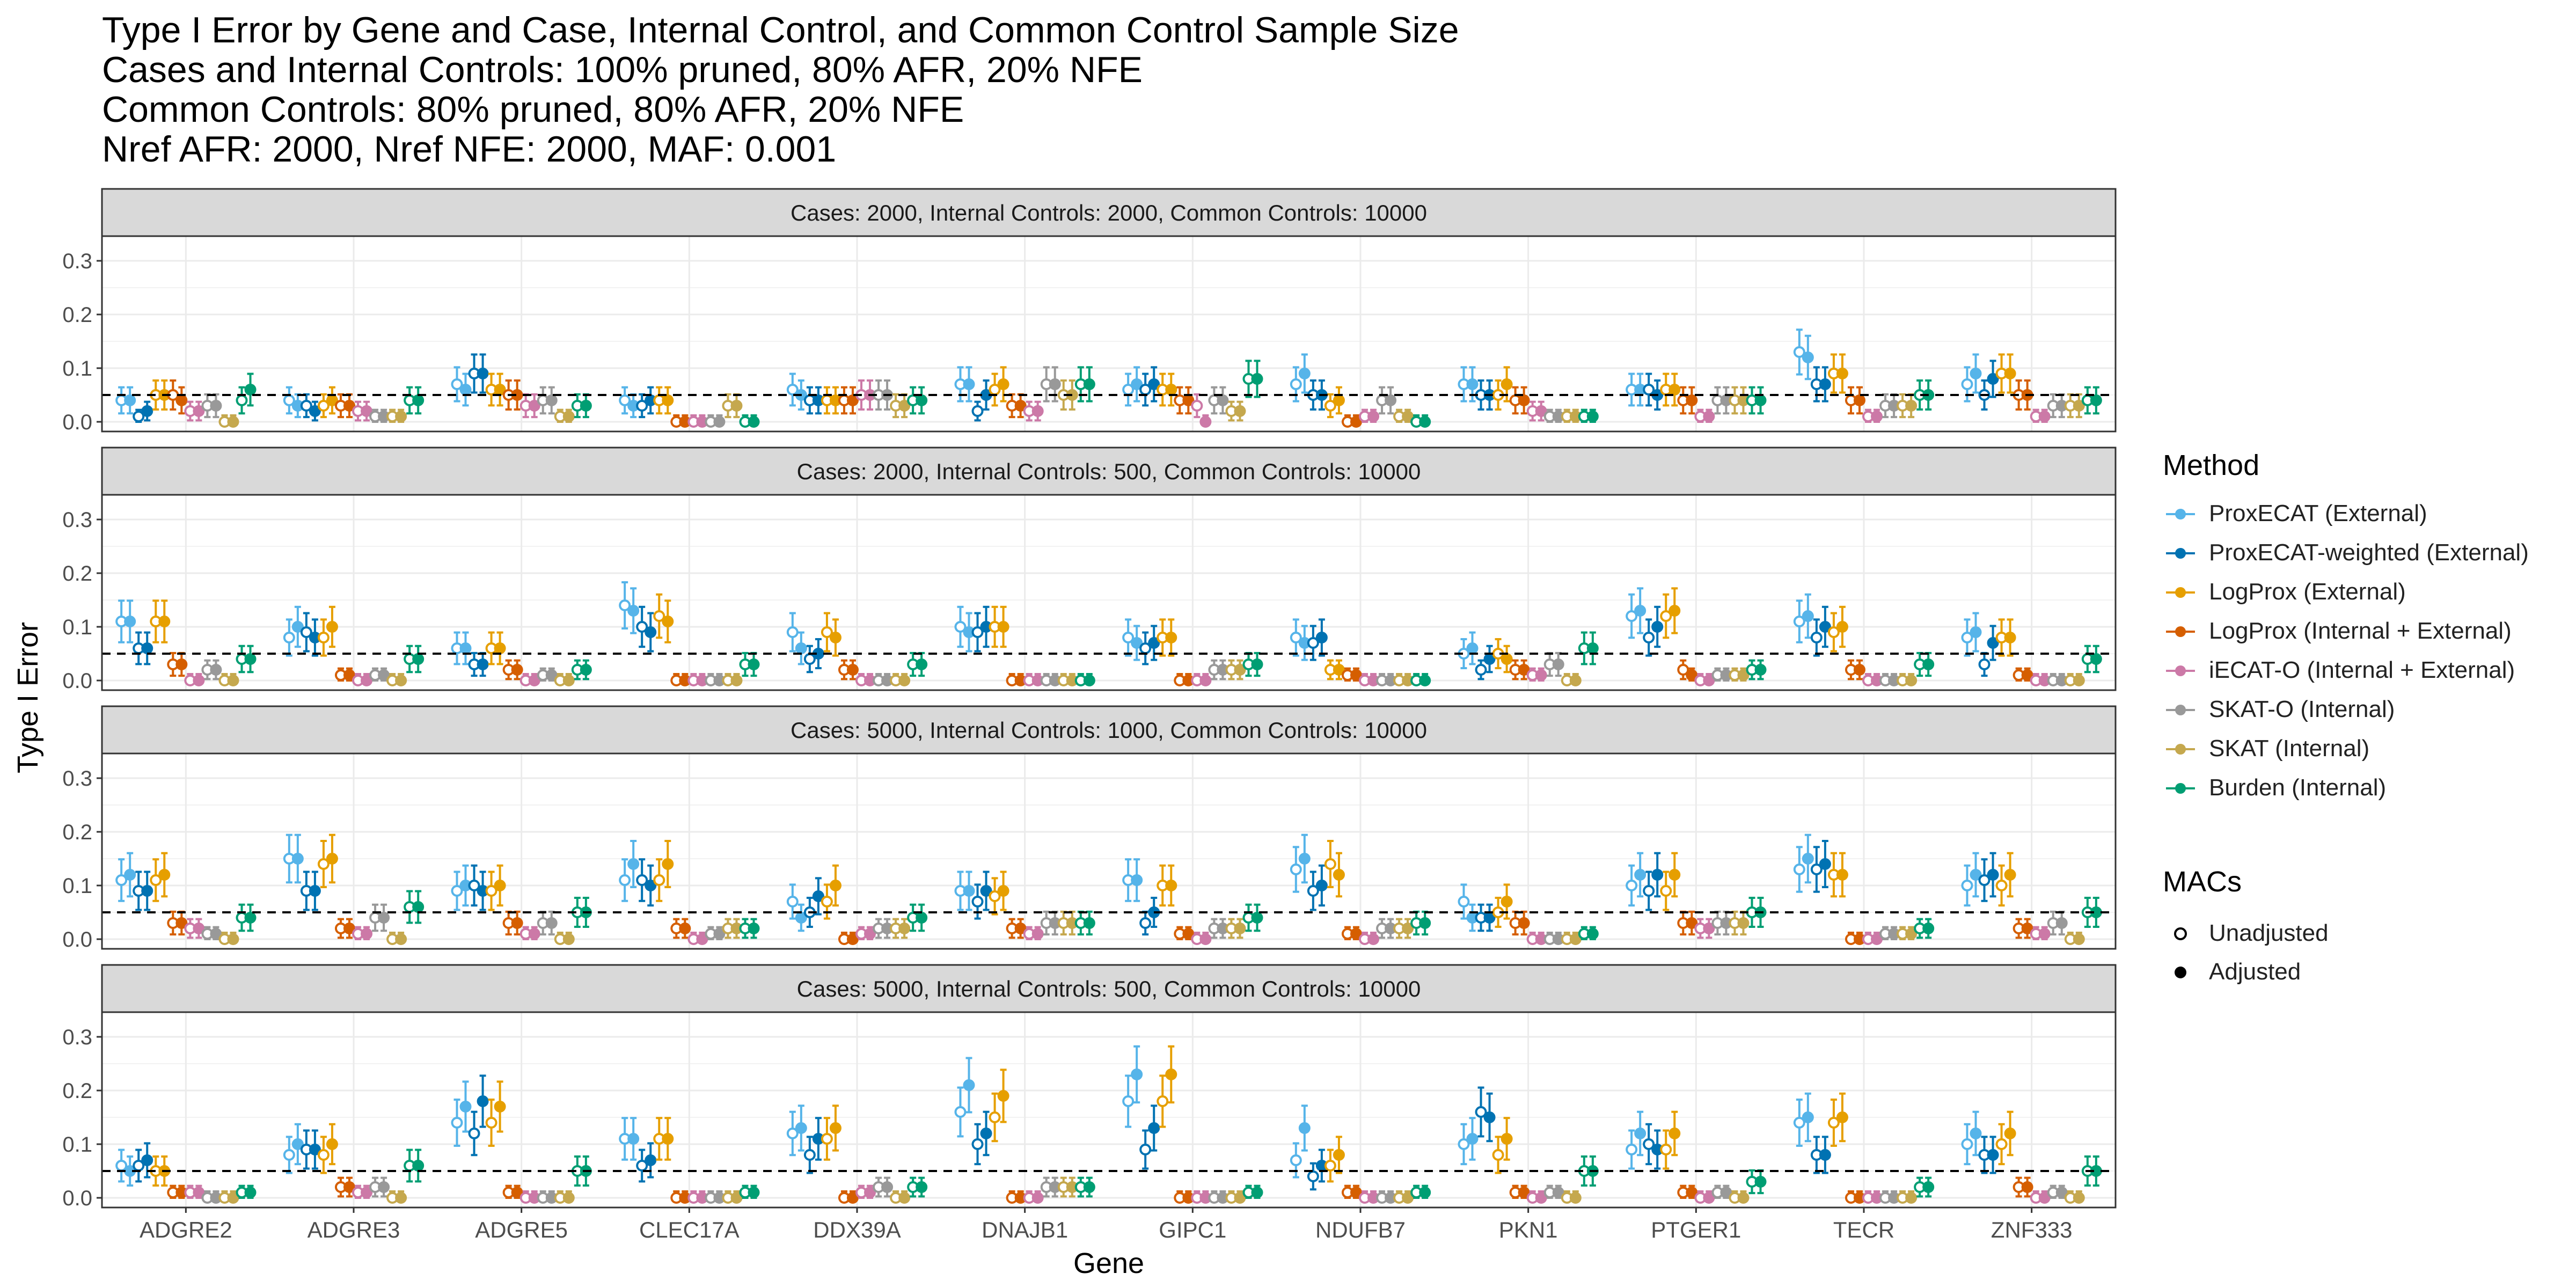 This screenshot has width=2576, height=1288. Describe the element at coordinates (77, 1091) in the screenshot. I see `y-tick-label: 0.2` at that location.